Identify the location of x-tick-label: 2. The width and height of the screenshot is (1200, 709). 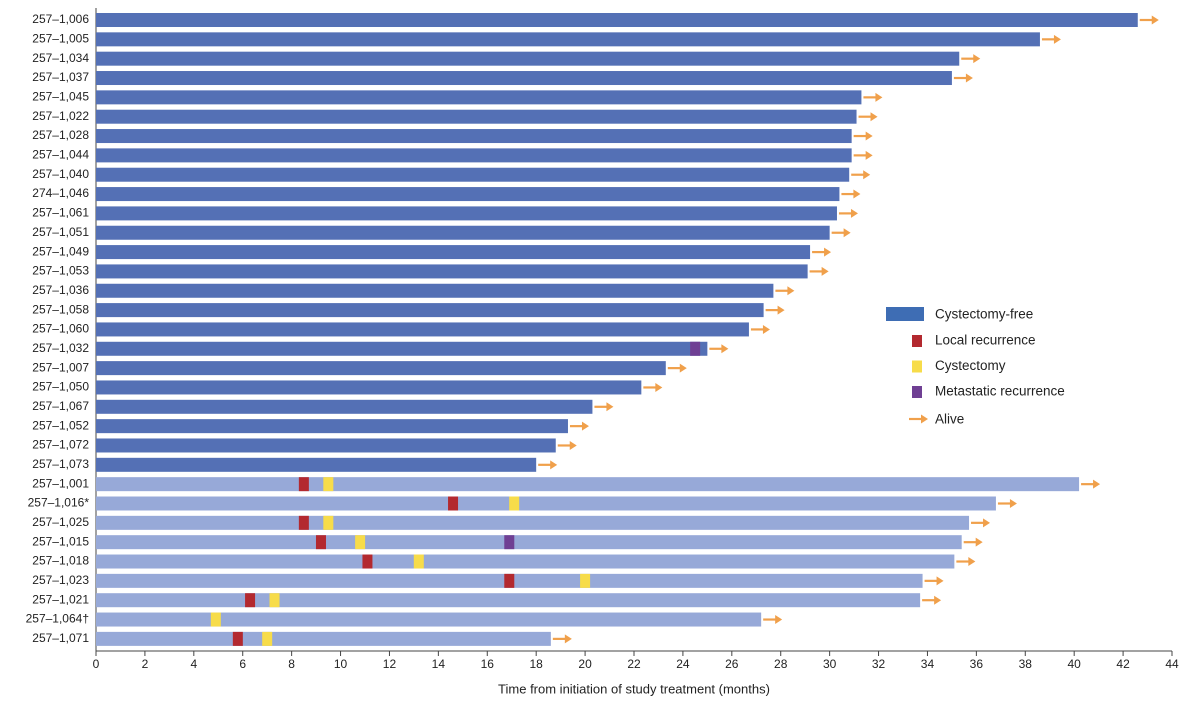
(145, 664).